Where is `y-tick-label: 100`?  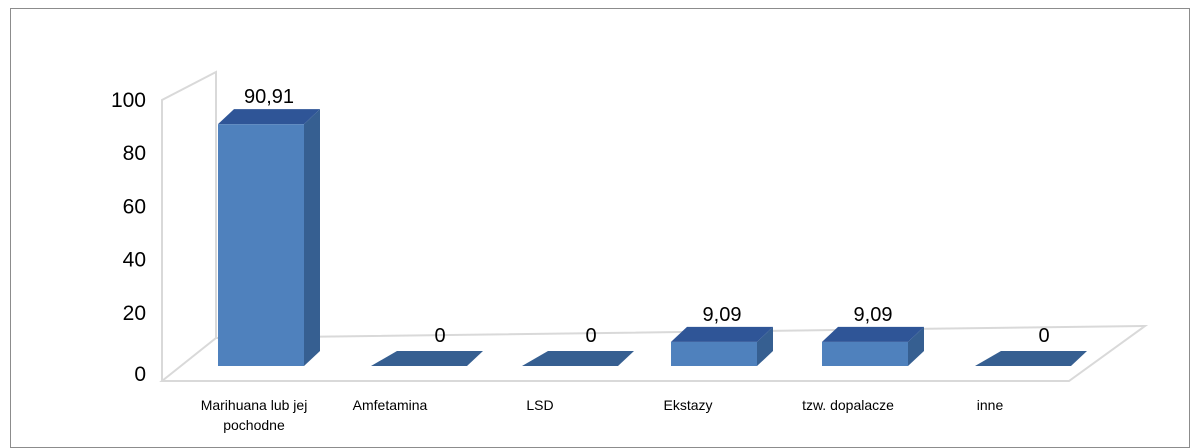 y-tick-label: 100 is located at coordinates (128, 100).